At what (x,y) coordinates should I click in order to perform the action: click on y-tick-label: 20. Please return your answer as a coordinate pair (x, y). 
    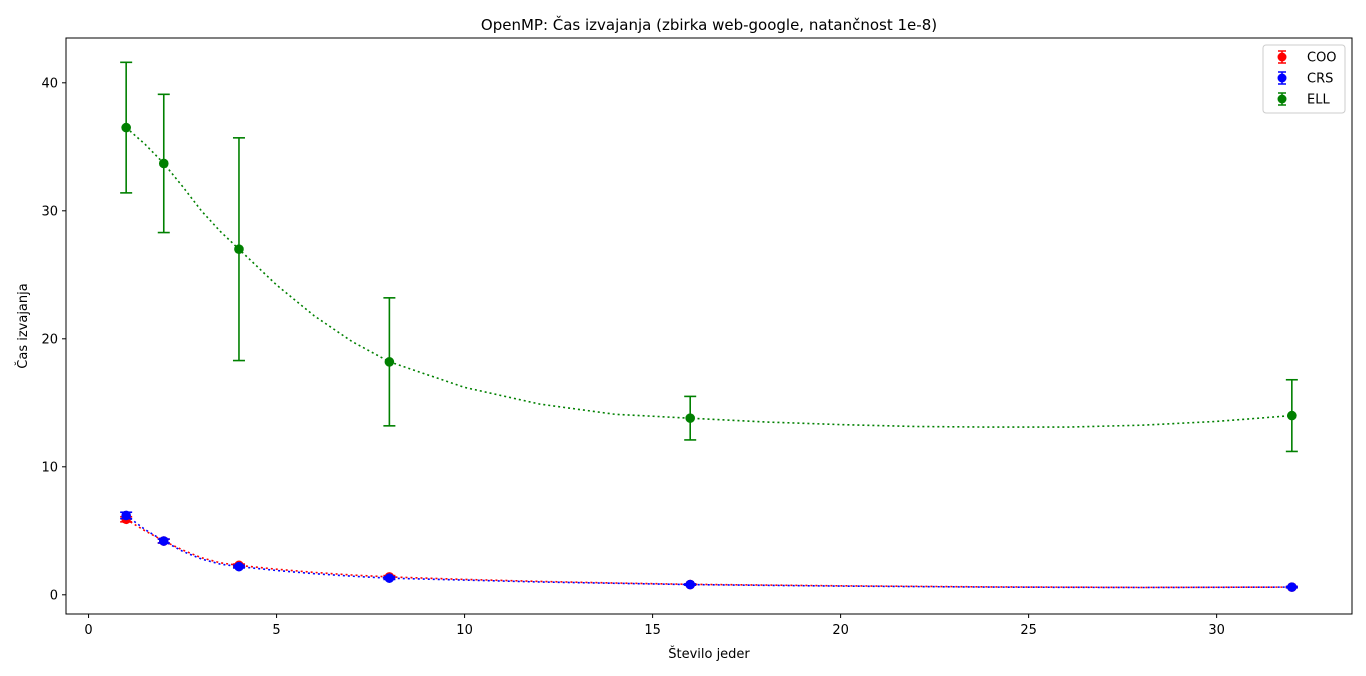
    Looking at the image, I should click on (49, 339).